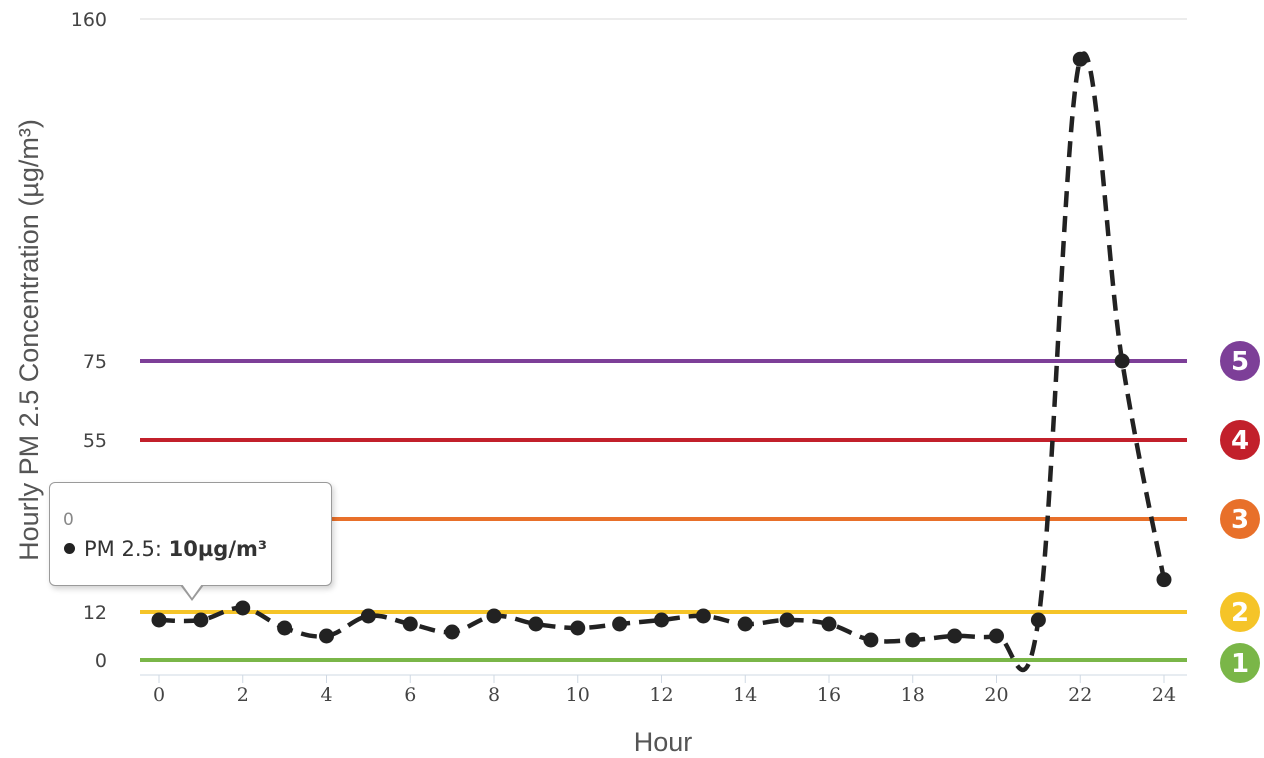 The width and height of the screenshot is (1264, 758). I want to click on x-tick-label: 4, so click(326, 695).